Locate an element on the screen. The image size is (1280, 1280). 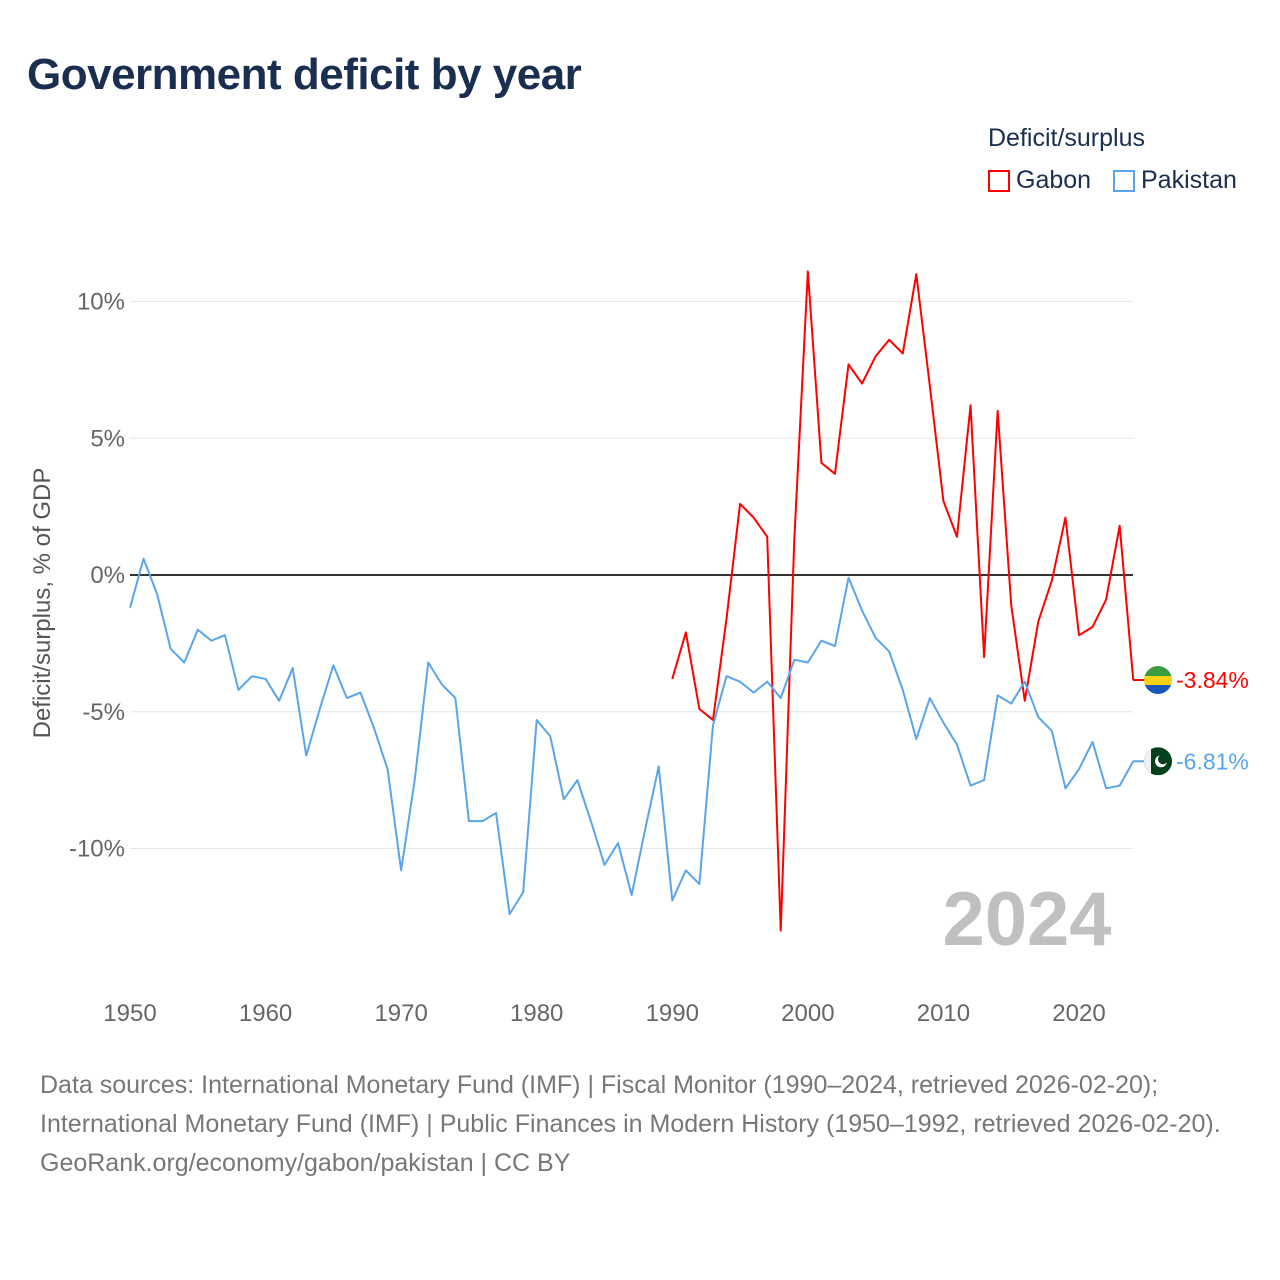
crescent-cut is located at coordinates (1163, 759).